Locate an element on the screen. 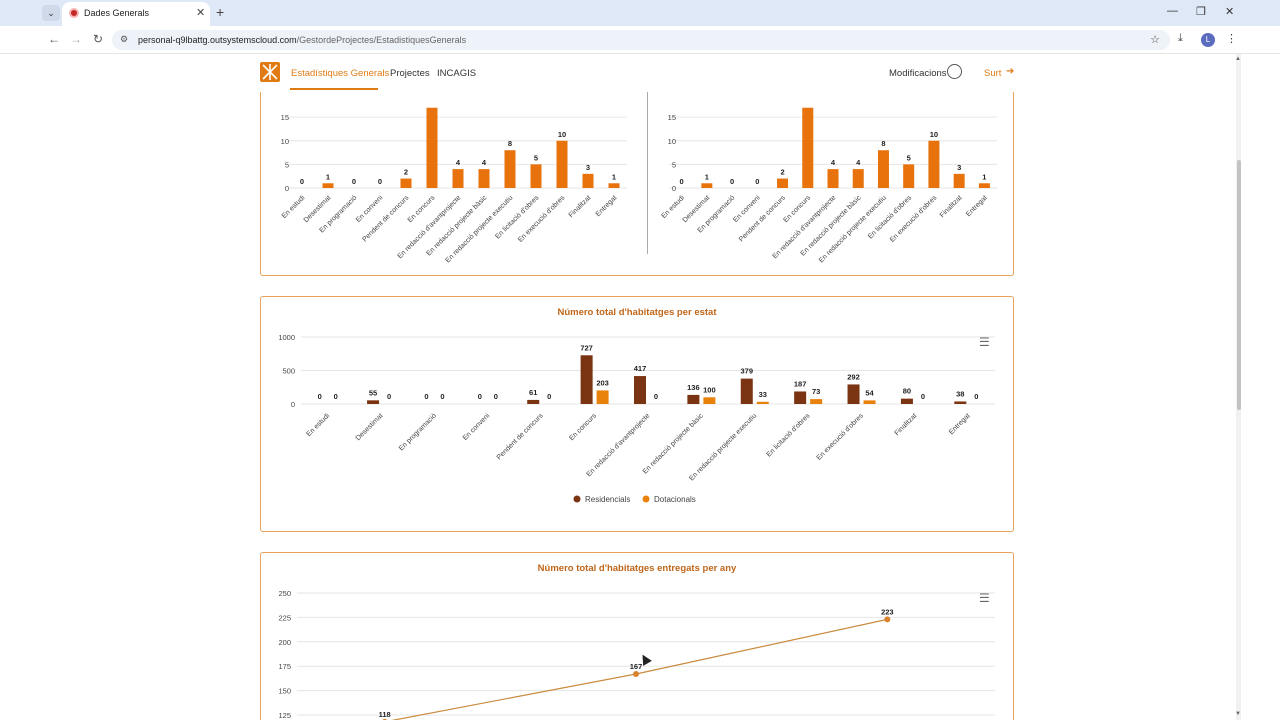  nav-projectes: Projectes is located at coordinates (410, 73).